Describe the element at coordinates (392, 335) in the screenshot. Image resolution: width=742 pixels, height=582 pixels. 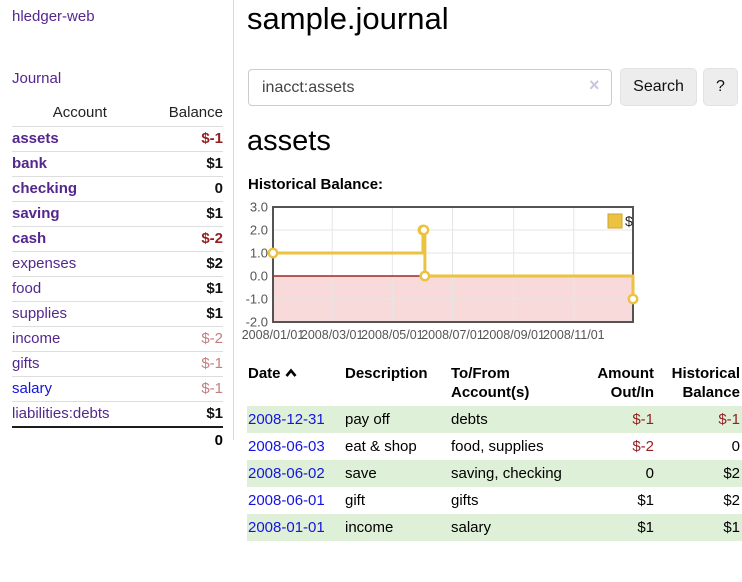
I see `x-tick-label: 2008/05/01` at that location.